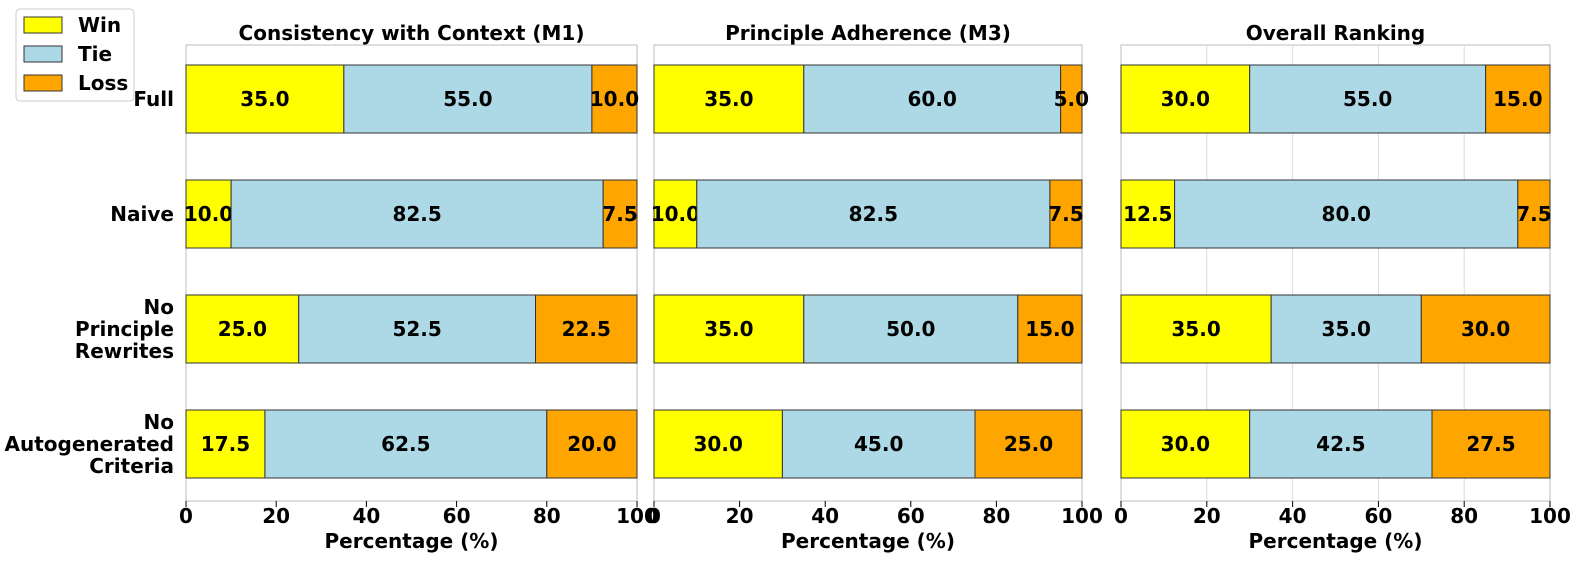 The height and width of the screenshot is (565, 1581). I want to click on data-label-loss-no-principle-rewrites: 15.0, so click(1049, 329).